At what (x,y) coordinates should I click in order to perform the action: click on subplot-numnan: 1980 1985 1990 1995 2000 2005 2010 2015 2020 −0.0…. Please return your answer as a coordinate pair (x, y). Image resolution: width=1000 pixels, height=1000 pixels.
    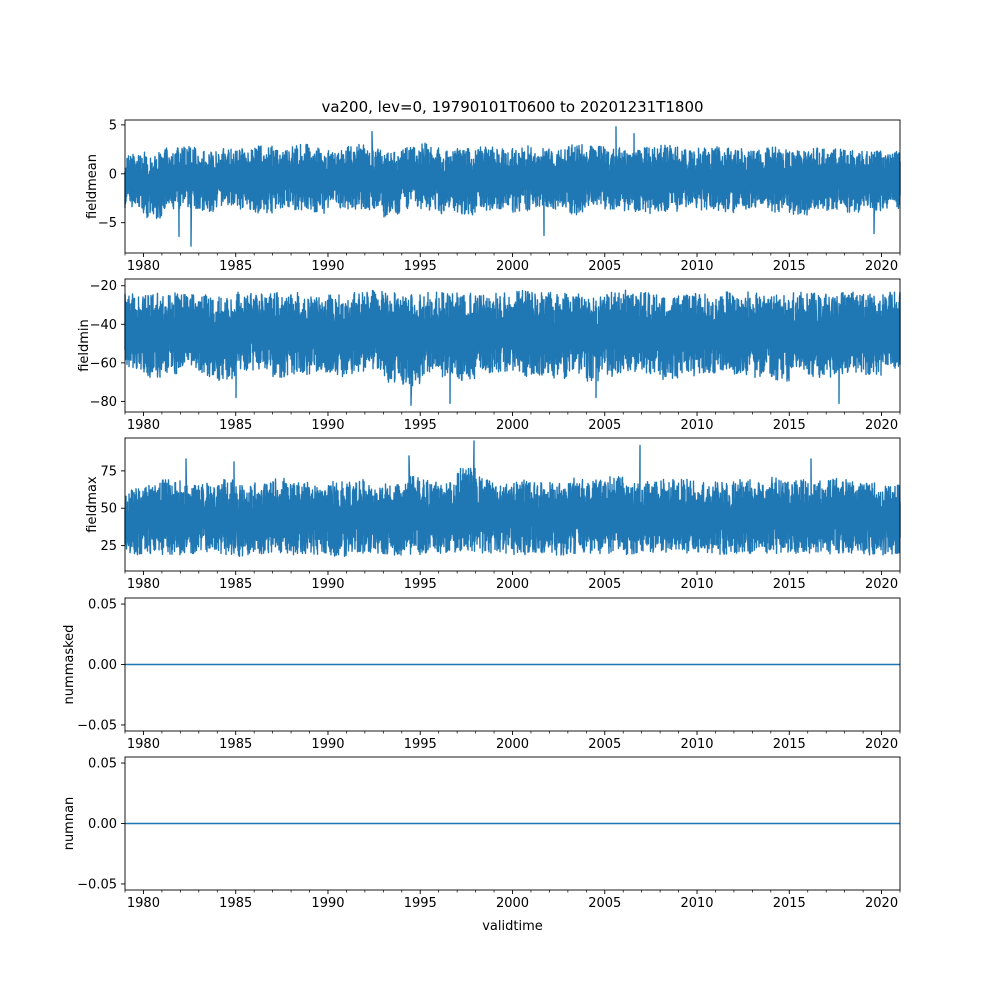
    Looking at the image, I should click on (481, 834).